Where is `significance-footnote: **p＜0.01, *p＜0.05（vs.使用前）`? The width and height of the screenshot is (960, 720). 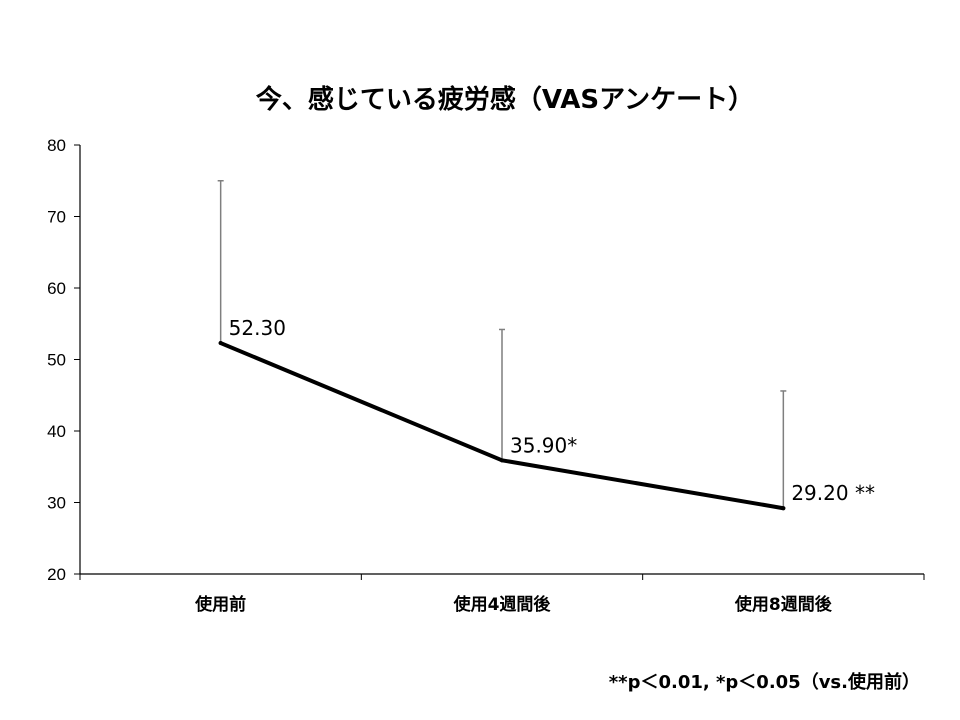 significance-footnote: **p＜0.01, *p＜0.05（vs.使用前） is located at coordinates (764, 682).